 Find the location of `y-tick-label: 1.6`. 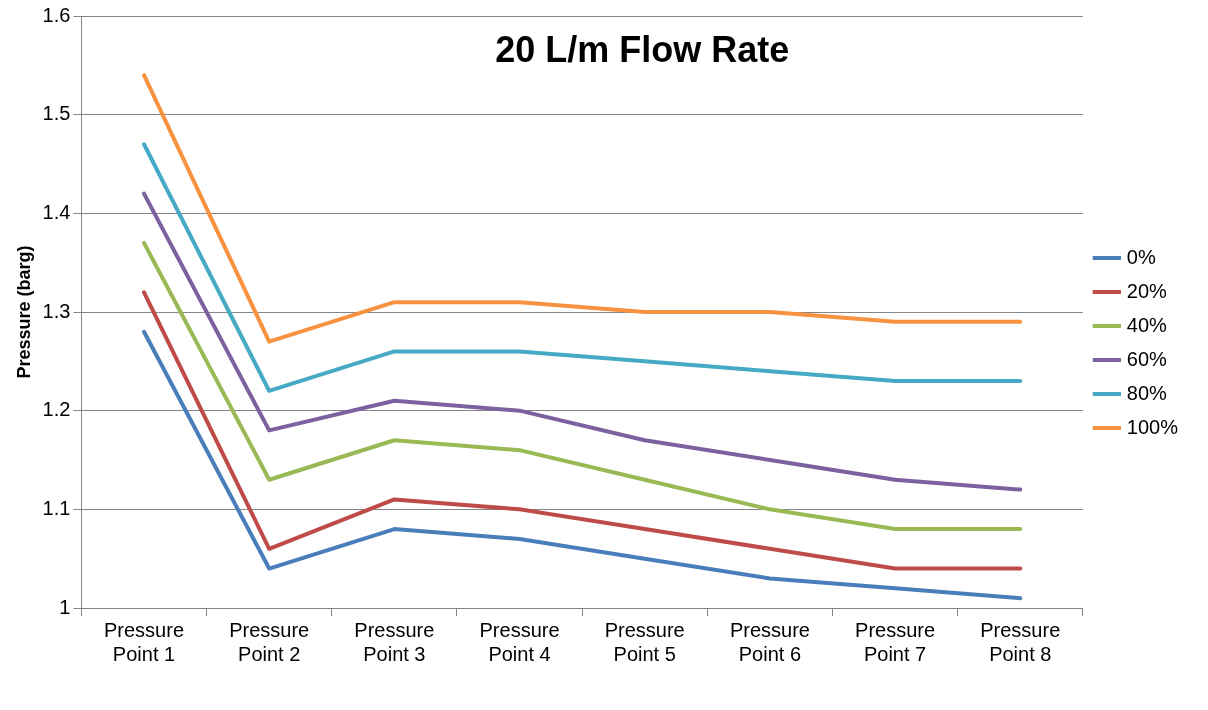

y-tick-label: 1.6 is located at coordinates (56, 14).